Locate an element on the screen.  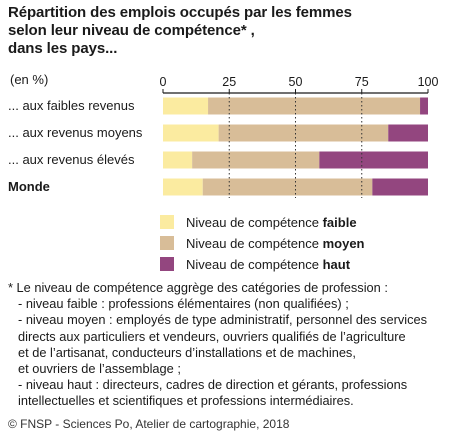
title-line-2: selon leur niveau de compétence* , is located at coordinates (131, 30).